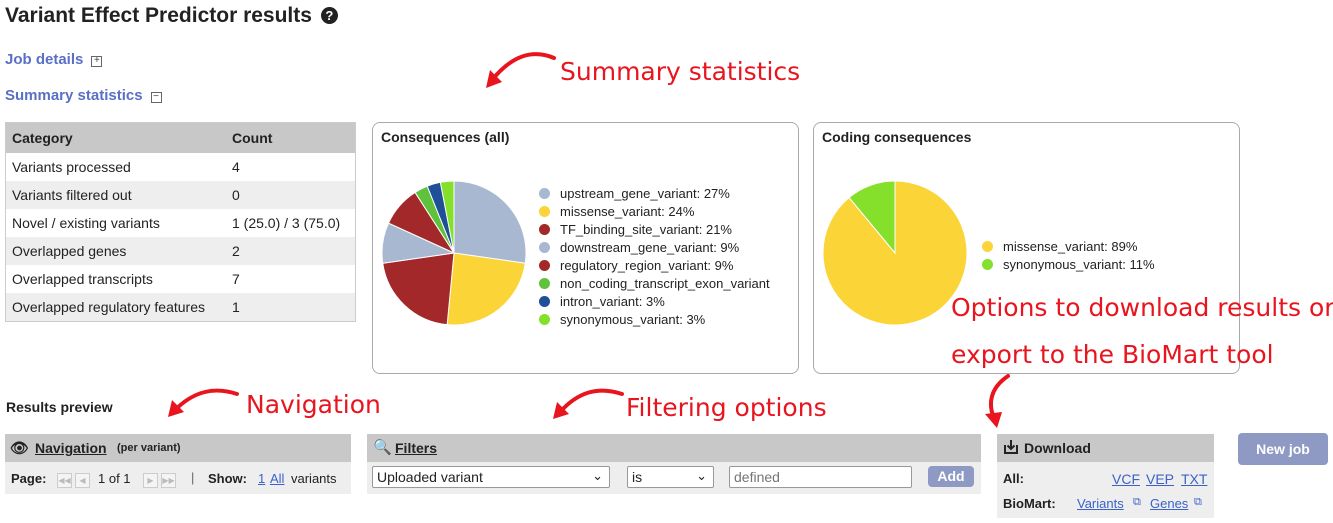  Describe the element at coordinates (897, 137) in the screenshot. I see `chart-title: Coding consequences` at that location.